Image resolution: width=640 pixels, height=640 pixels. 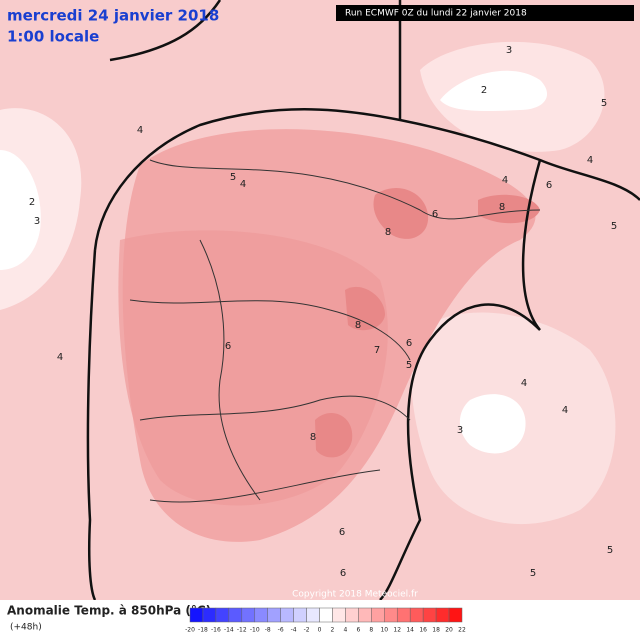 What do you see at coordinates (229, 630) in the screenshot?
I see `colorbar-label: -14` at bounding box center [229, 630].